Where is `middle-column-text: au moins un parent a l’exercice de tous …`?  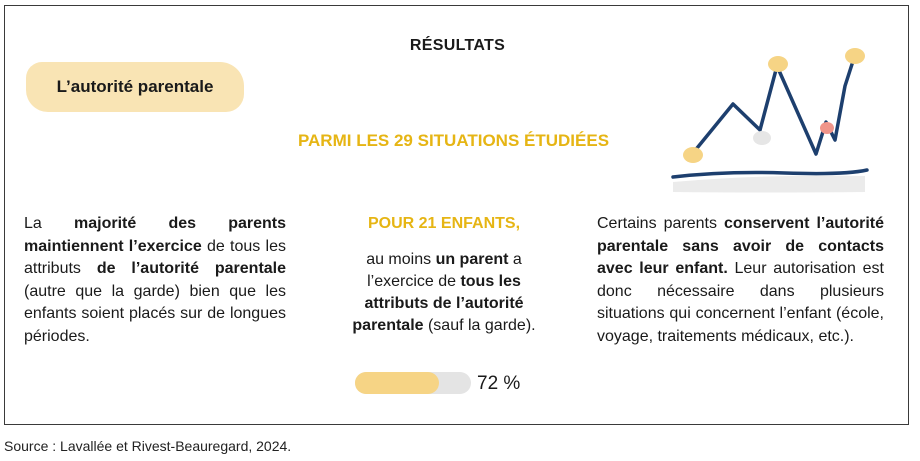 middle-column-text: au moins un parent a l’exercice de tous … is located at coordinates (444, 292).